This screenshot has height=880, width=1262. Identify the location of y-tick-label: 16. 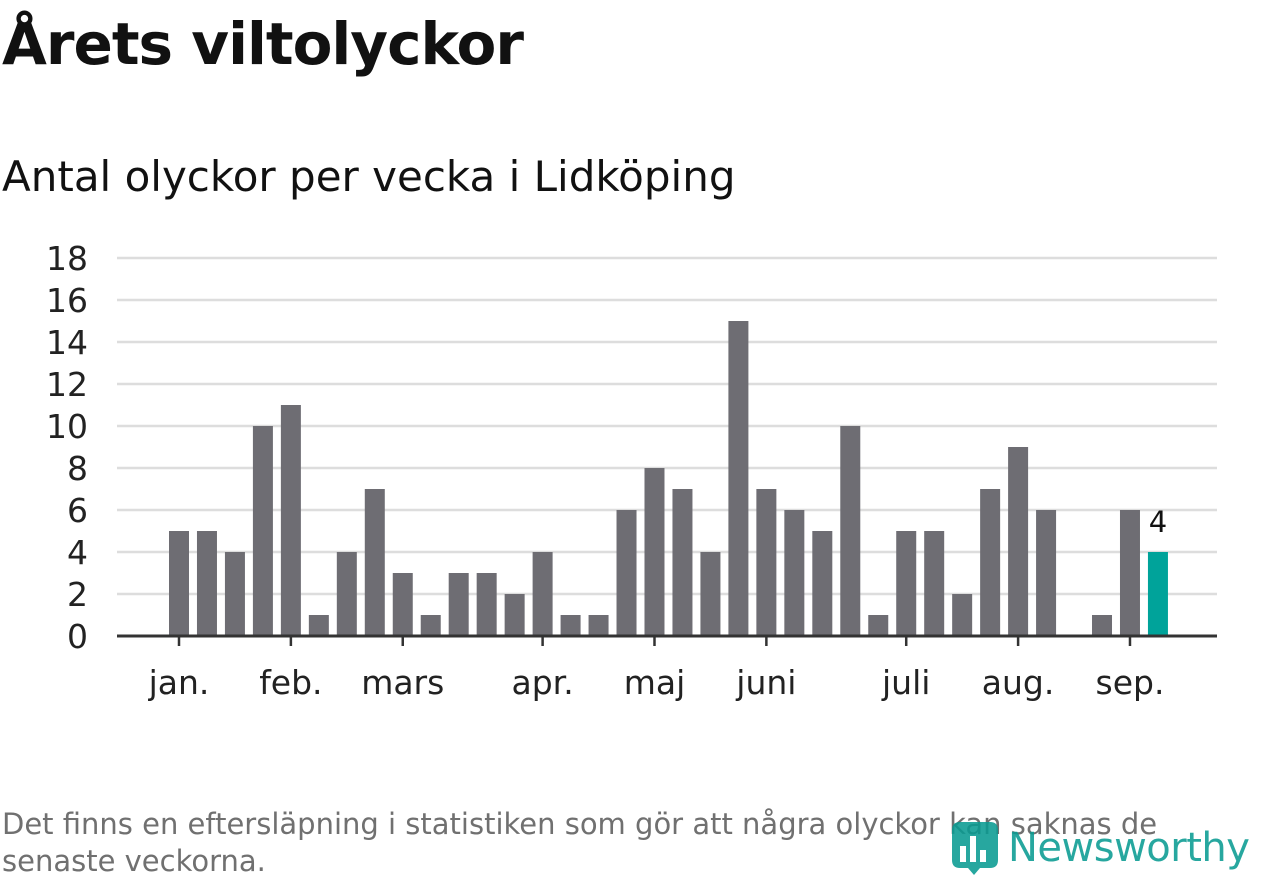
(67, 300).